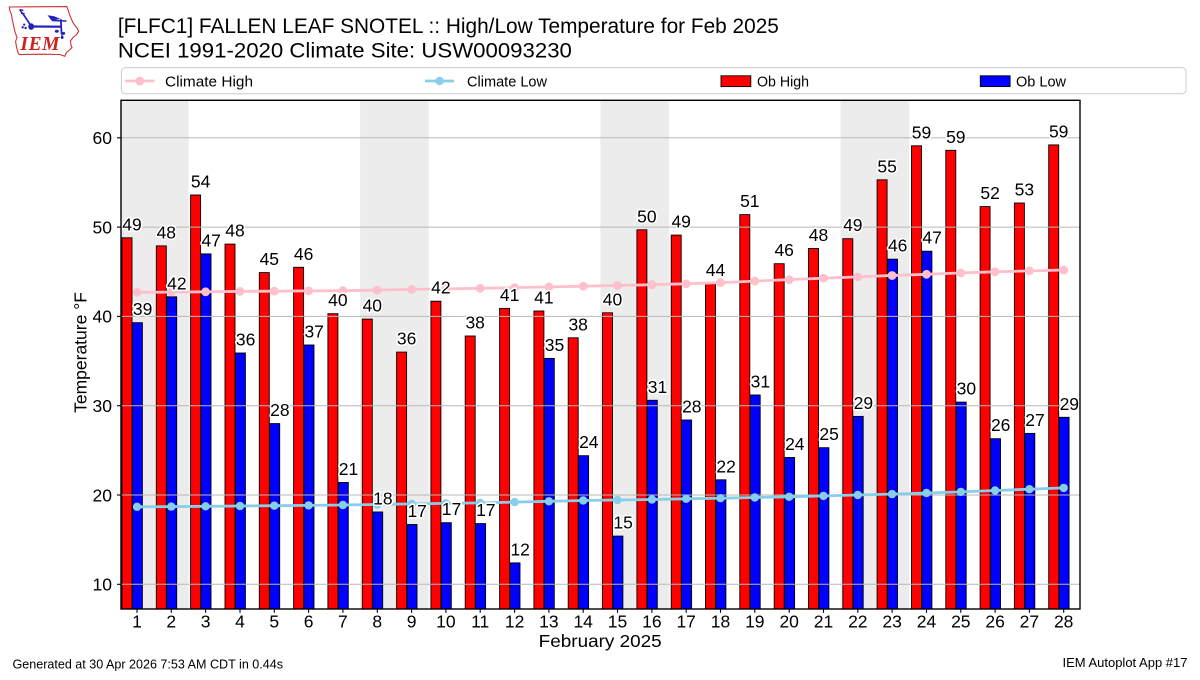 Image resolution: width=1200 pixels, height=680 pixels. Describe the element at coordinates (647, 216) in the screenshot. I see `svg-text: 50` at that location.